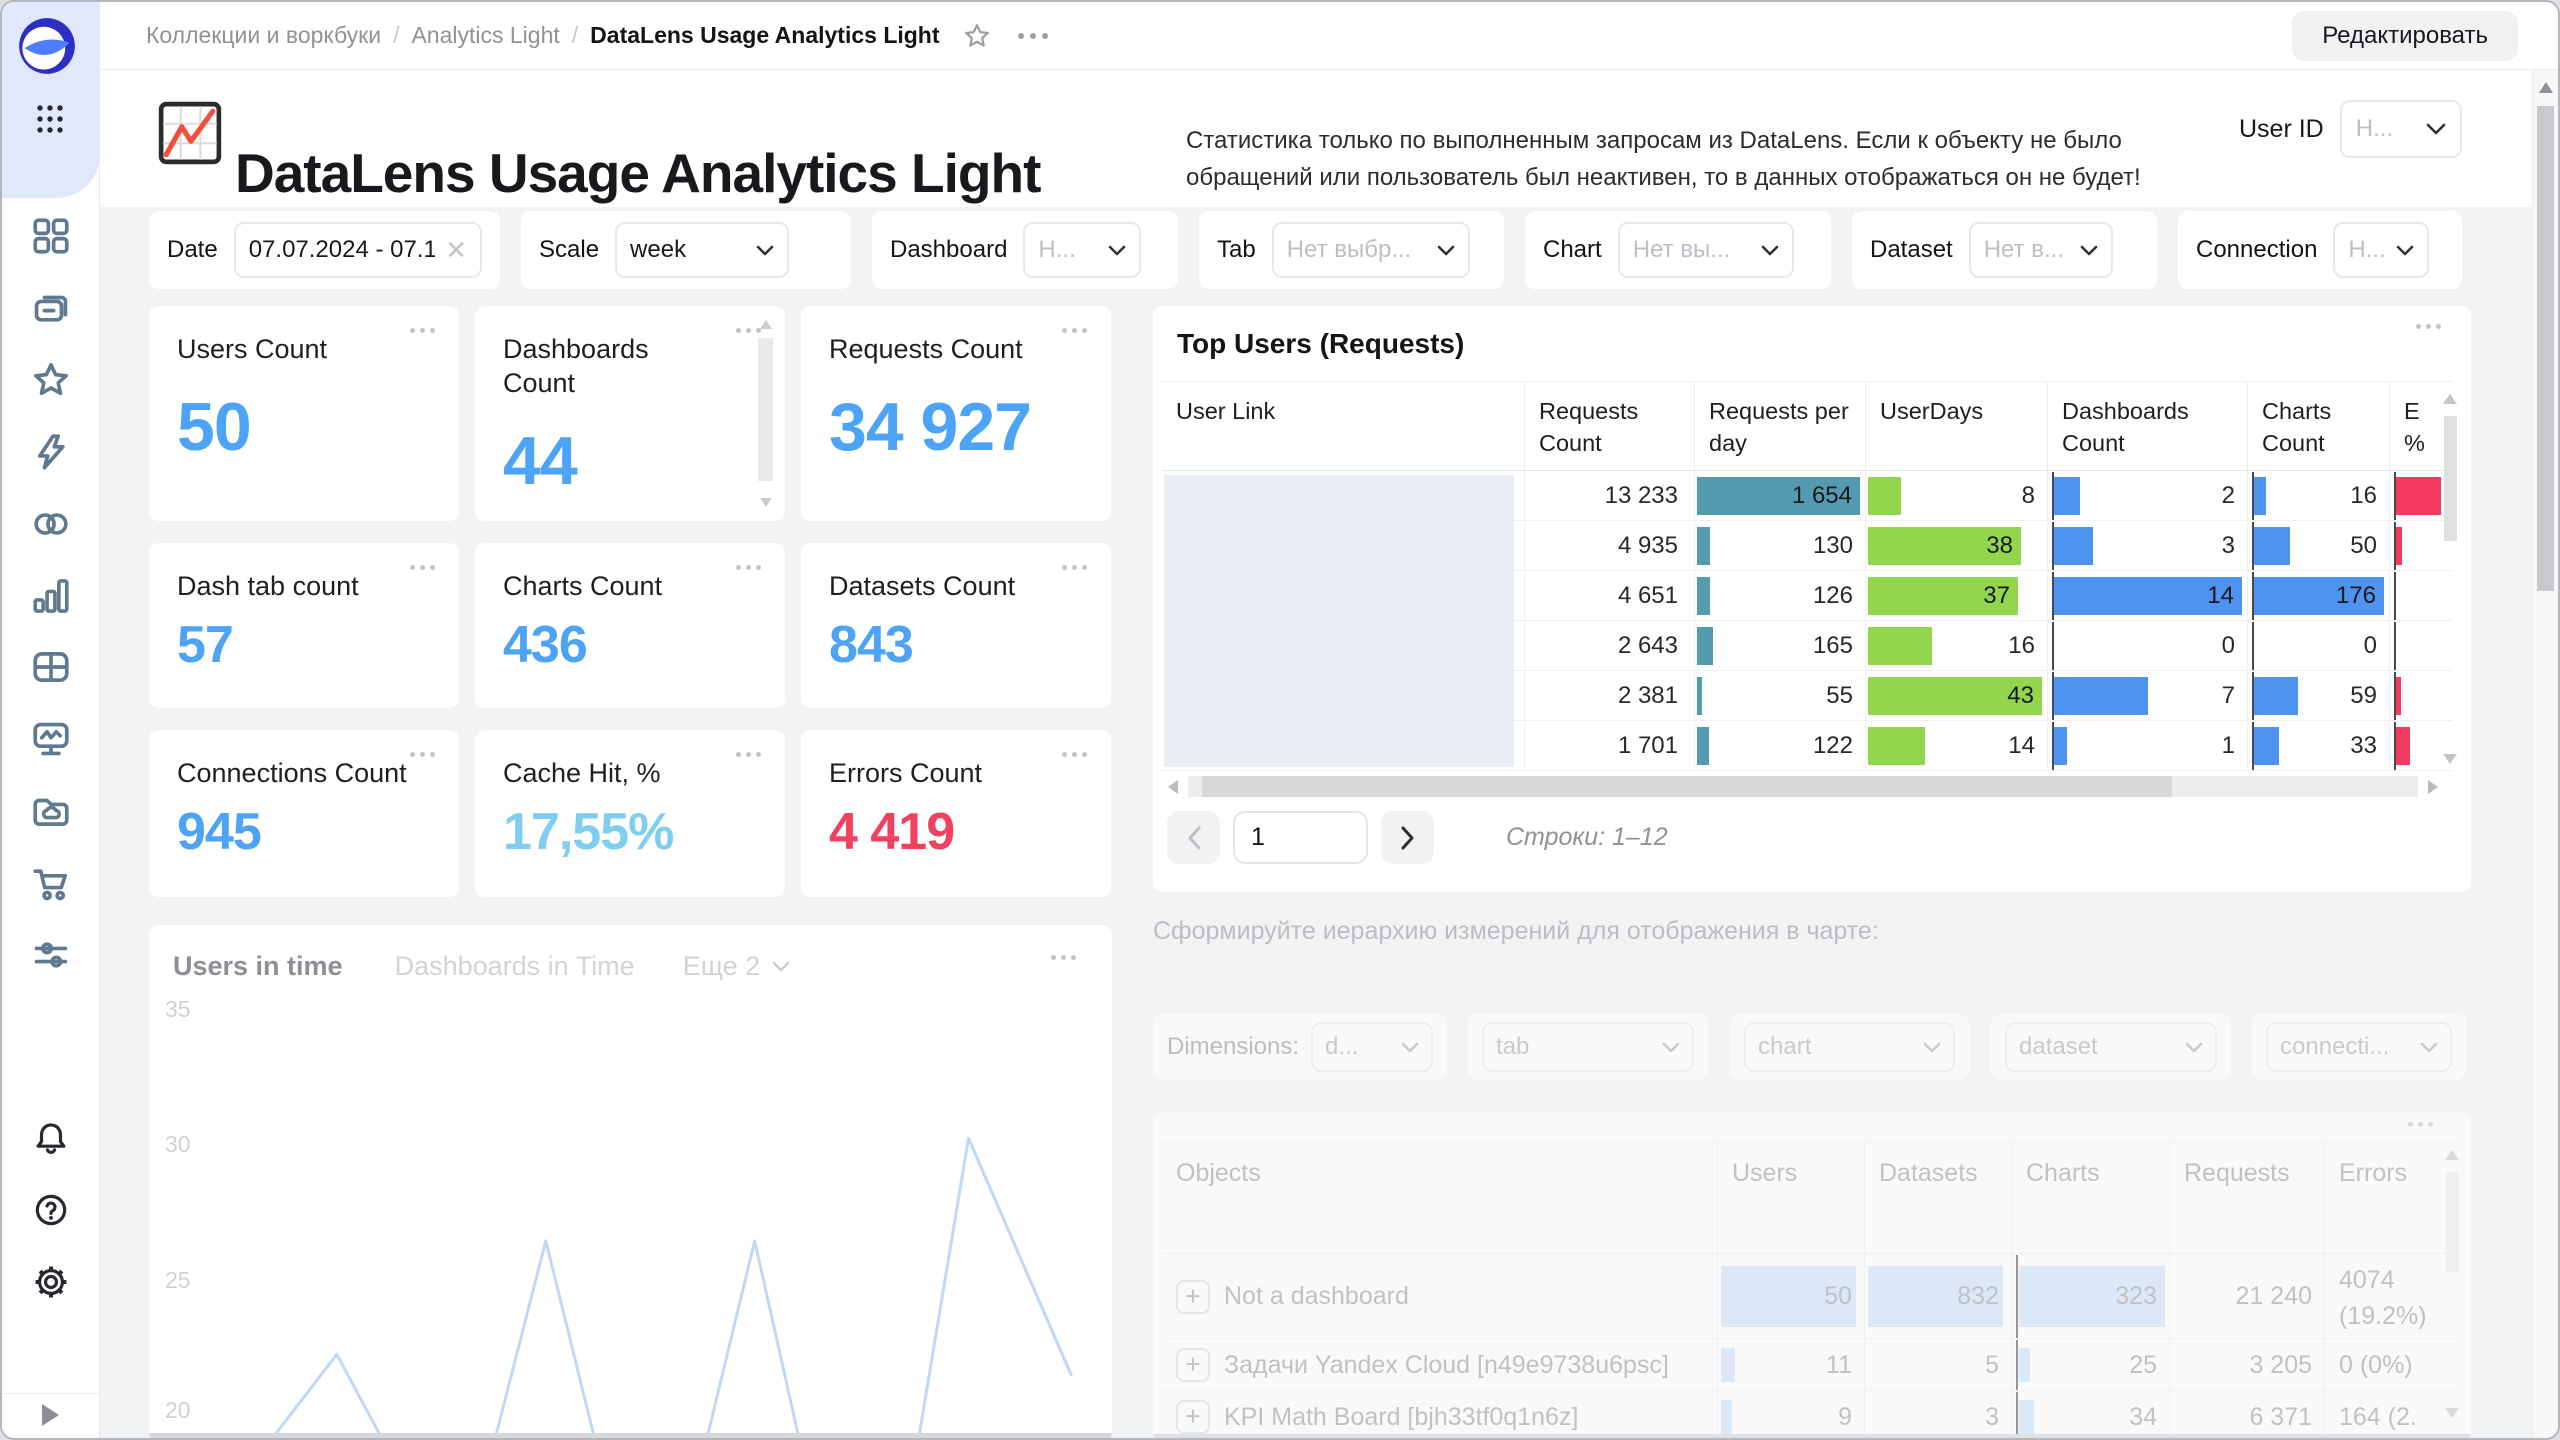 The image size is (2560, 1440). What do you see at coordinates (51, 596) in the screenshot?
I see `sidebar-item-charts-bar` at bounding box center [51, 596].